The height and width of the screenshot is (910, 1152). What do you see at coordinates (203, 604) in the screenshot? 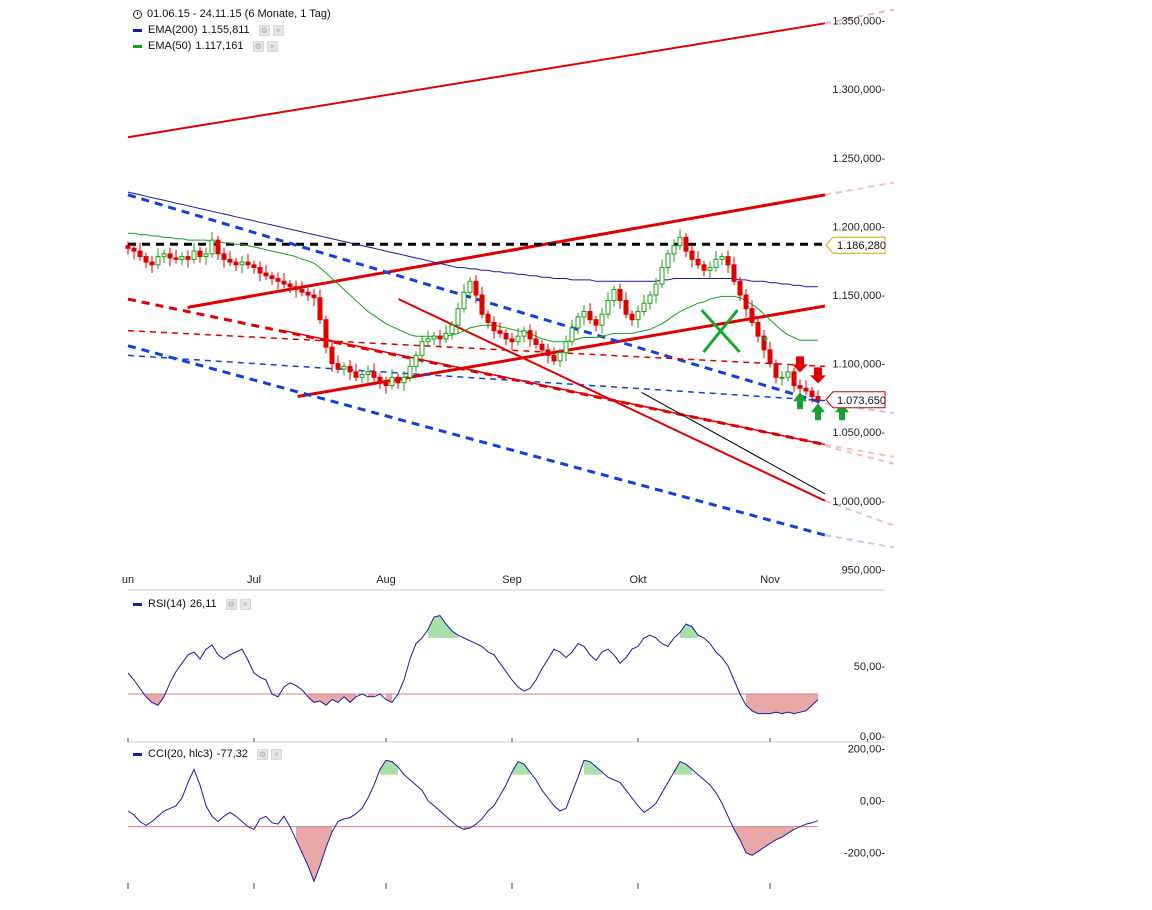
I see `rsi-value: 26,11` at bounding box center [203, 604].